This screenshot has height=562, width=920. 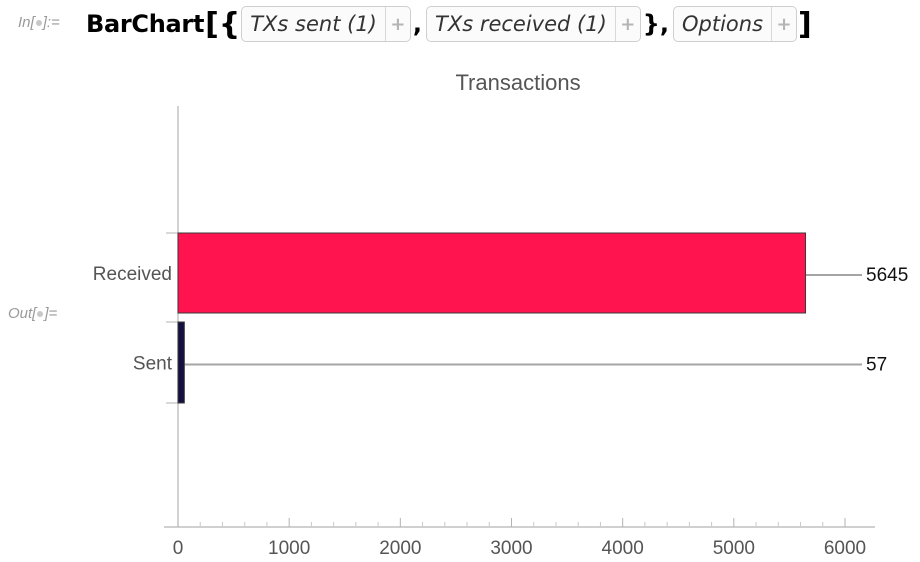 What do you see at coordinates (51, 22) in the screenshot?
I see `in-suffix: ]:=` at bounding box center [51, 22].